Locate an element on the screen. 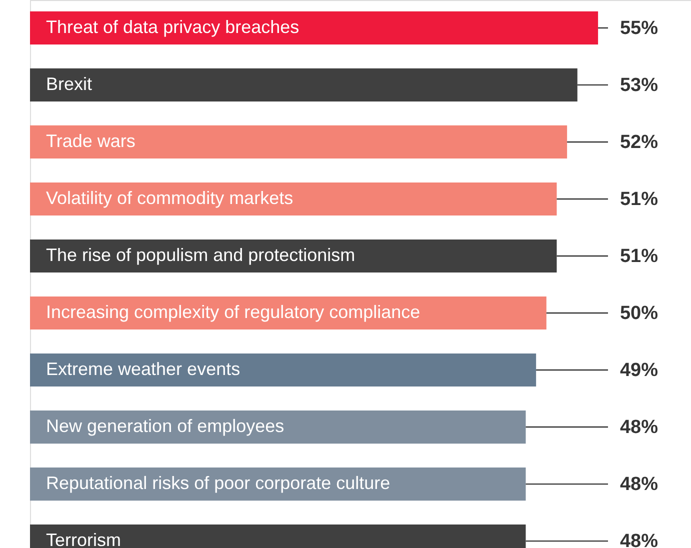 This screenshot has width=691, height=548. data-label: 52% is located at coordinates (639, 142).